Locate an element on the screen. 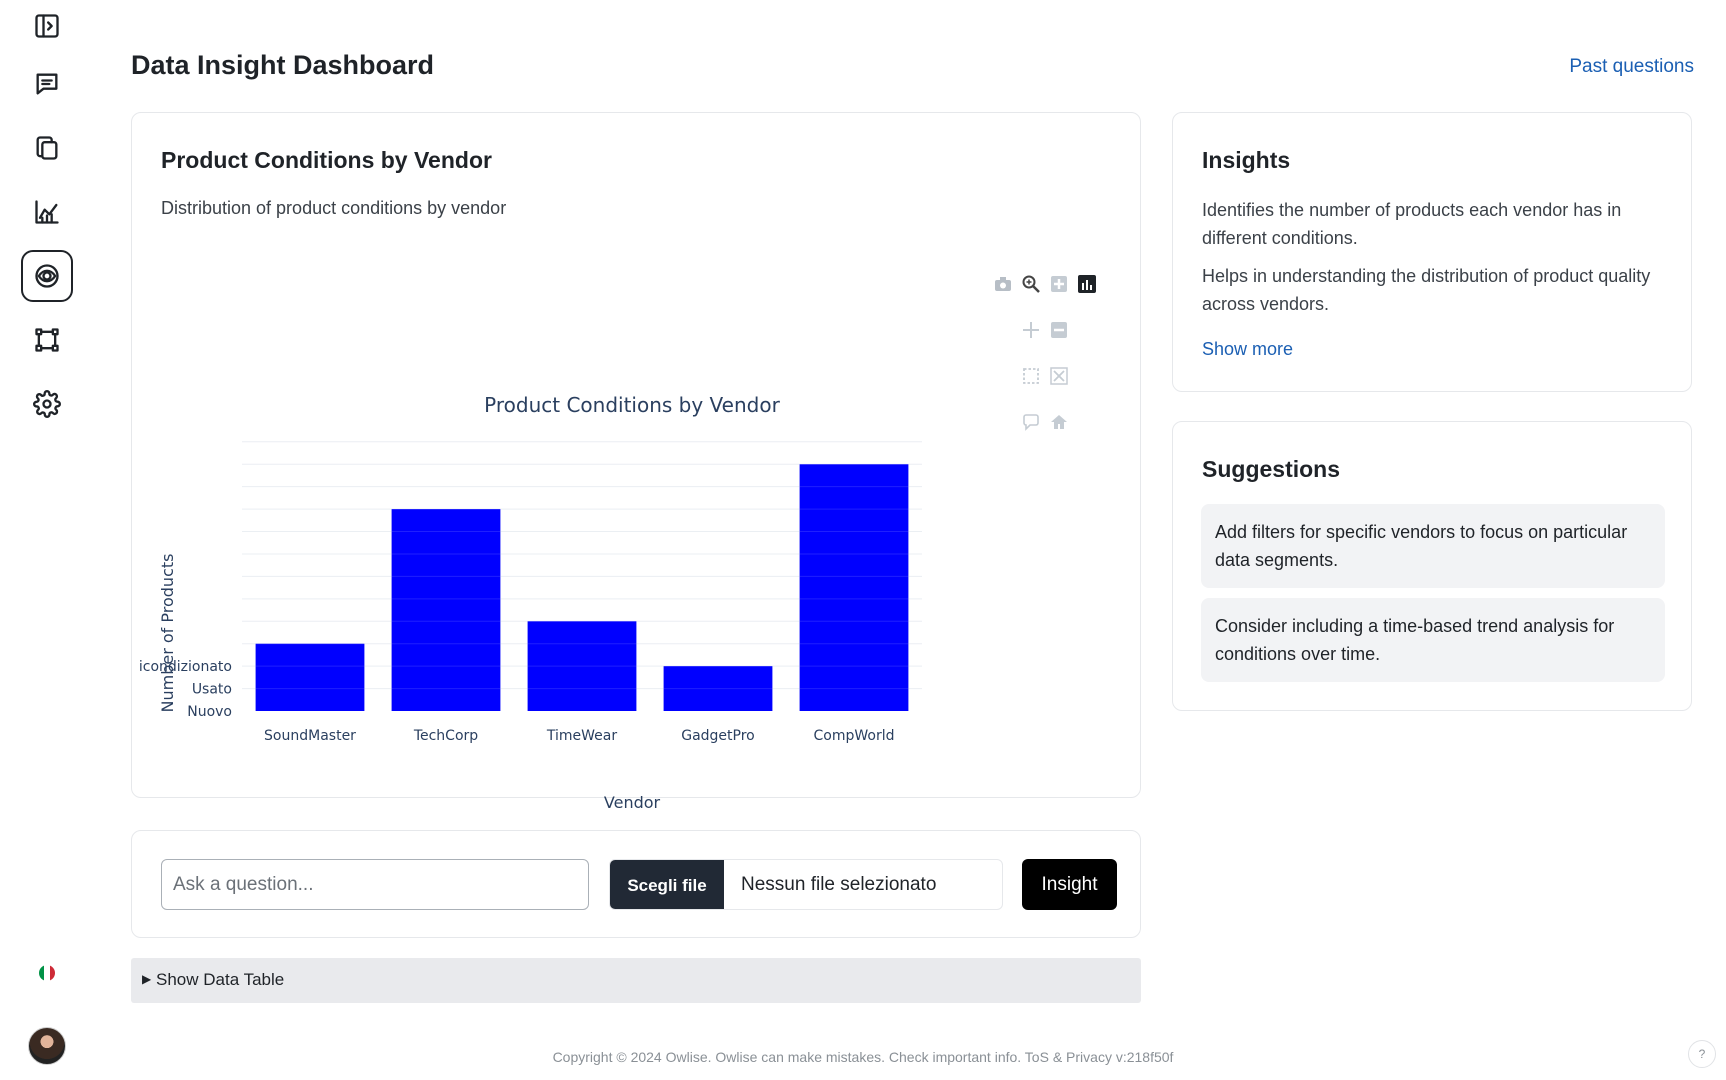 This screenshot has height=1080, width=1726. suggestions-title: Suggestions is located at coordinates (1271, 469).